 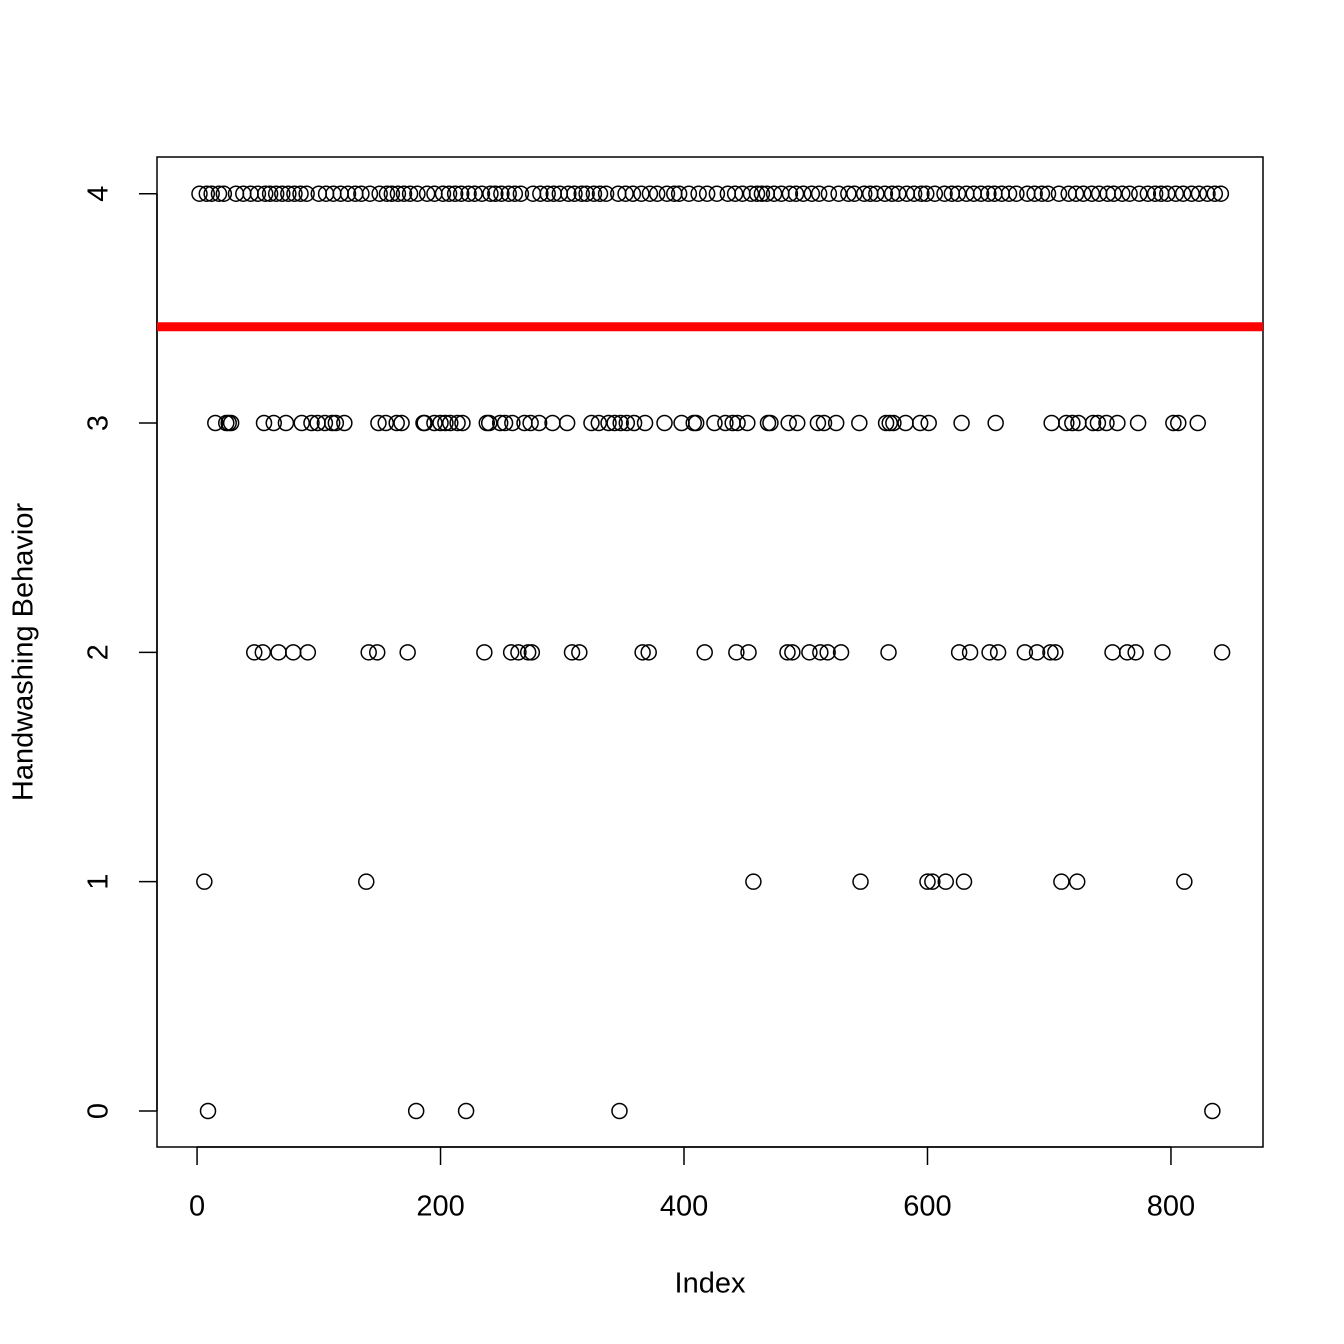 What do you see at coordinates (99, 194) in the screenshot?
I see `y-tick-label: 4` at bounding box center [99, 194].